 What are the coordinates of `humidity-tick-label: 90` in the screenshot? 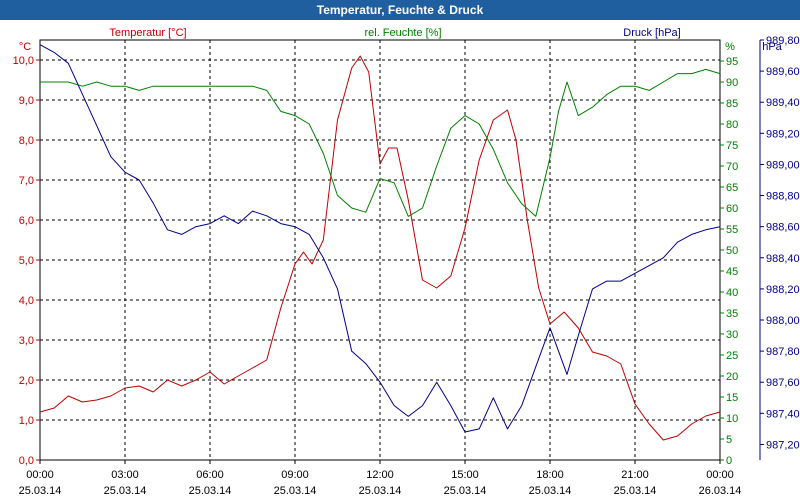 It's located at (732, 83).